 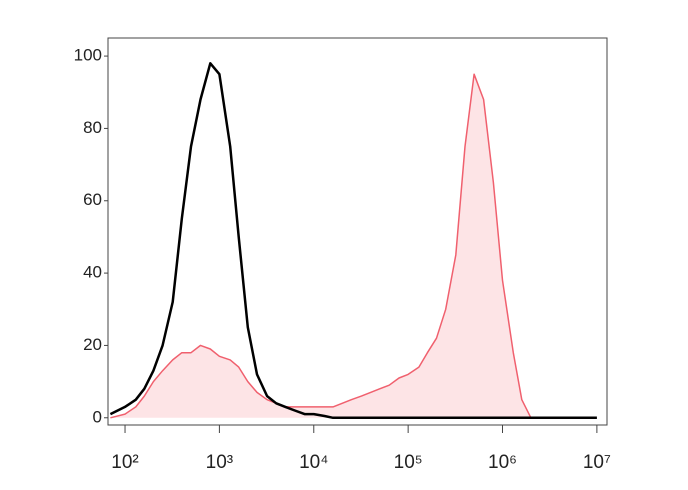 What do you see at coordinates (597, 462) in the screenshot?
I see `x-tick-label: 10⁷` at bounding box center [597, 462].